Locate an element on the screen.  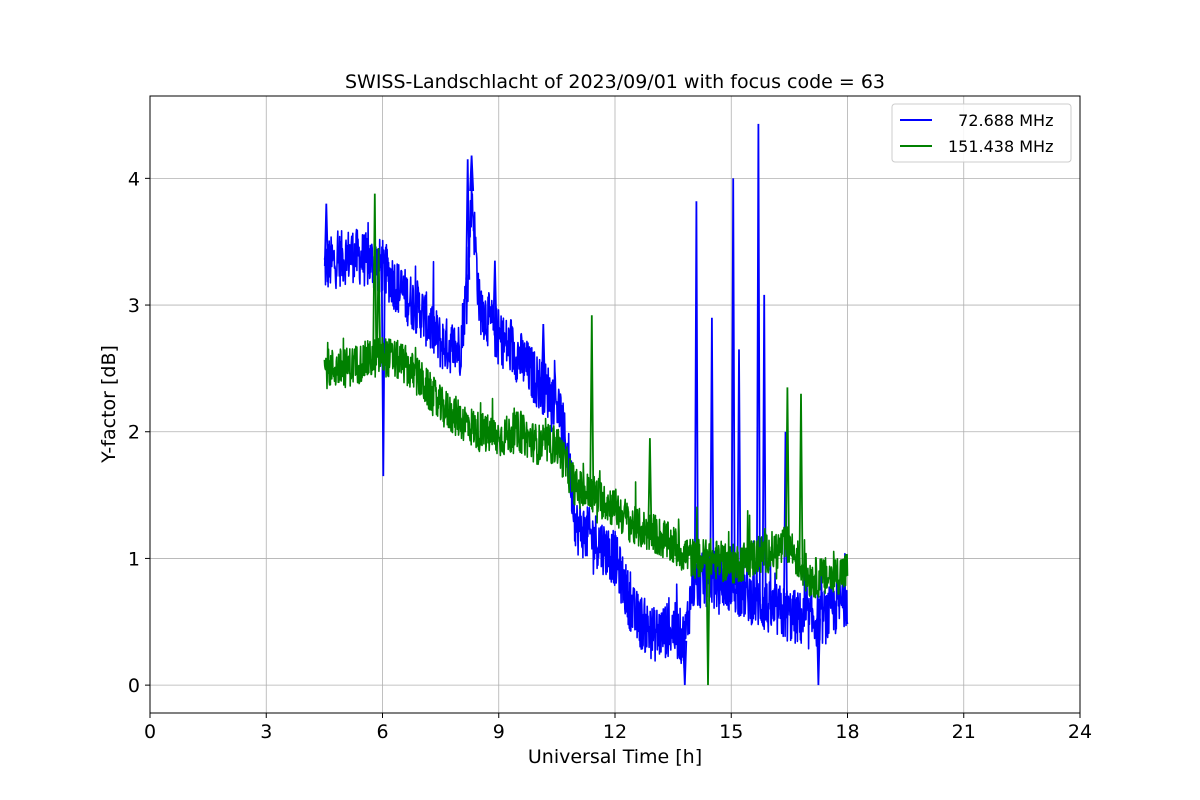
legend: 72.688 MHz 151.438 MHz is located at coordinates (981, 133).